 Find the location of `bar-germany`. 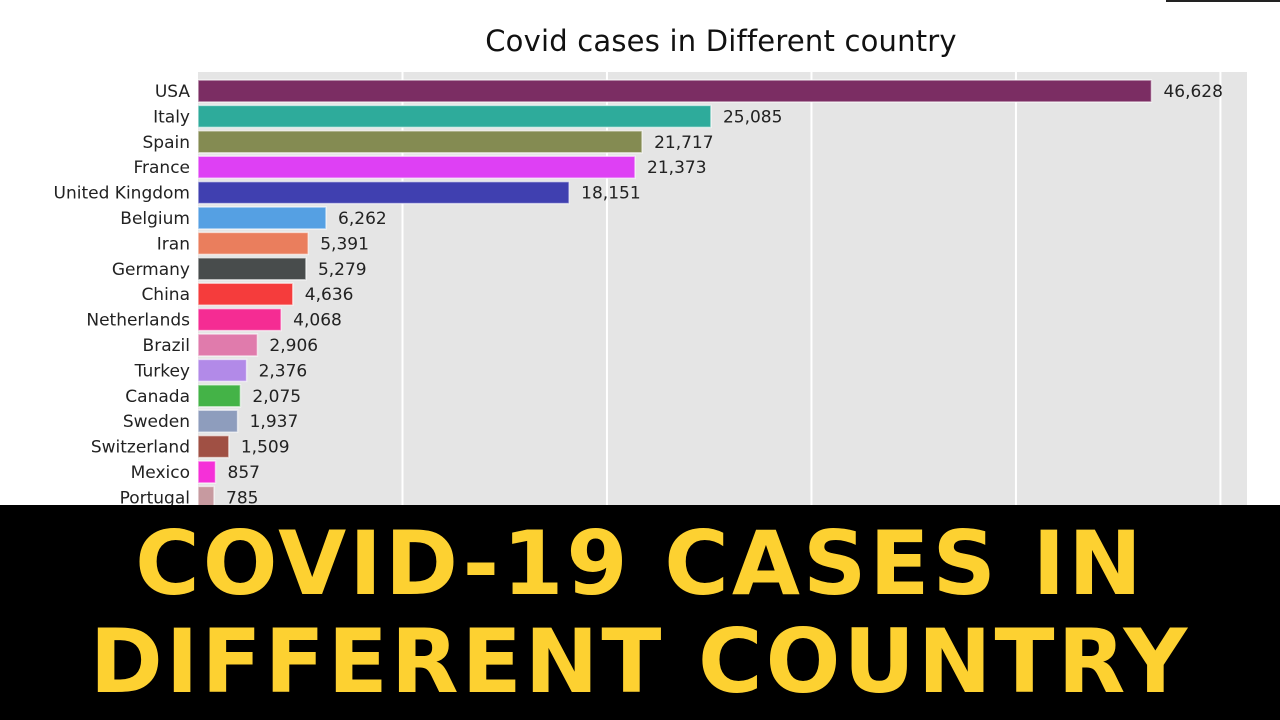

bar-germany is located at coordinates (252, 269).